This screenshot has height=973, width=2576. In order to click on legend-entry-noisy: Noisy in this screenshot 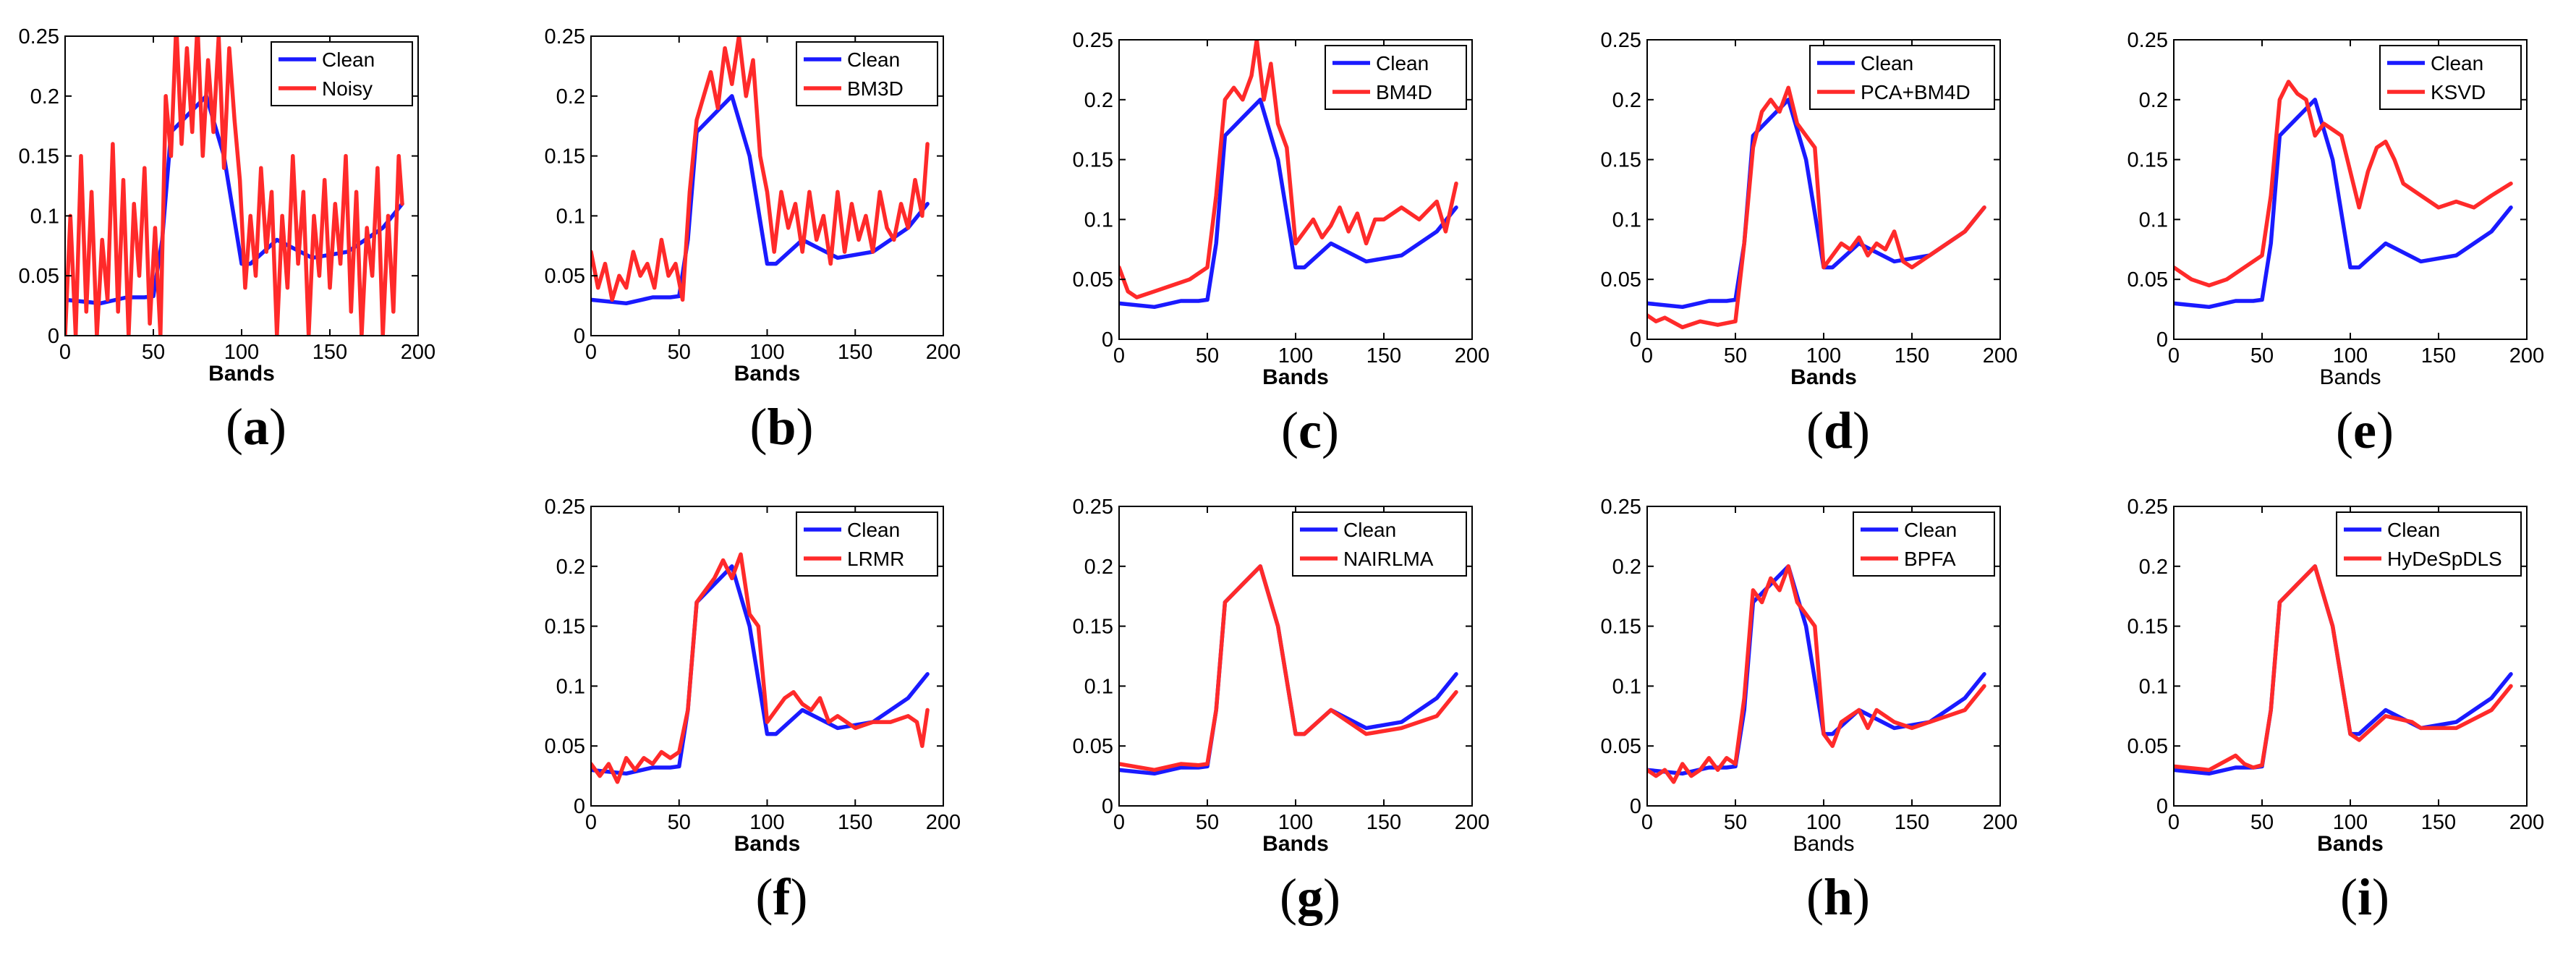, I will do `click(347, 88)`.